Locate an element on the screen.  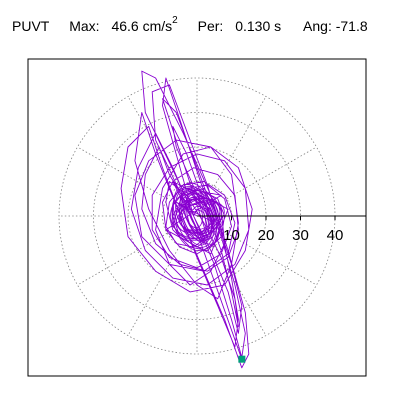
angle-value: -71.8 is located at coordinates (351, 26).